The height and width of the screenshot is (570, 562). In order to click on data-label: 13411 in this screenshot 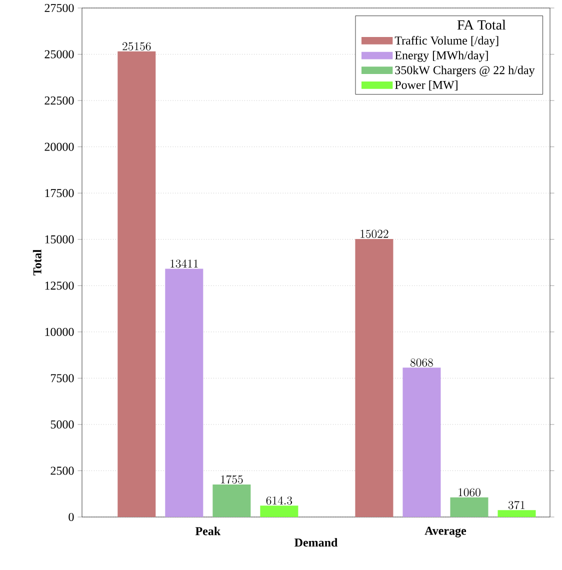, I will do `click(184, 264)`.